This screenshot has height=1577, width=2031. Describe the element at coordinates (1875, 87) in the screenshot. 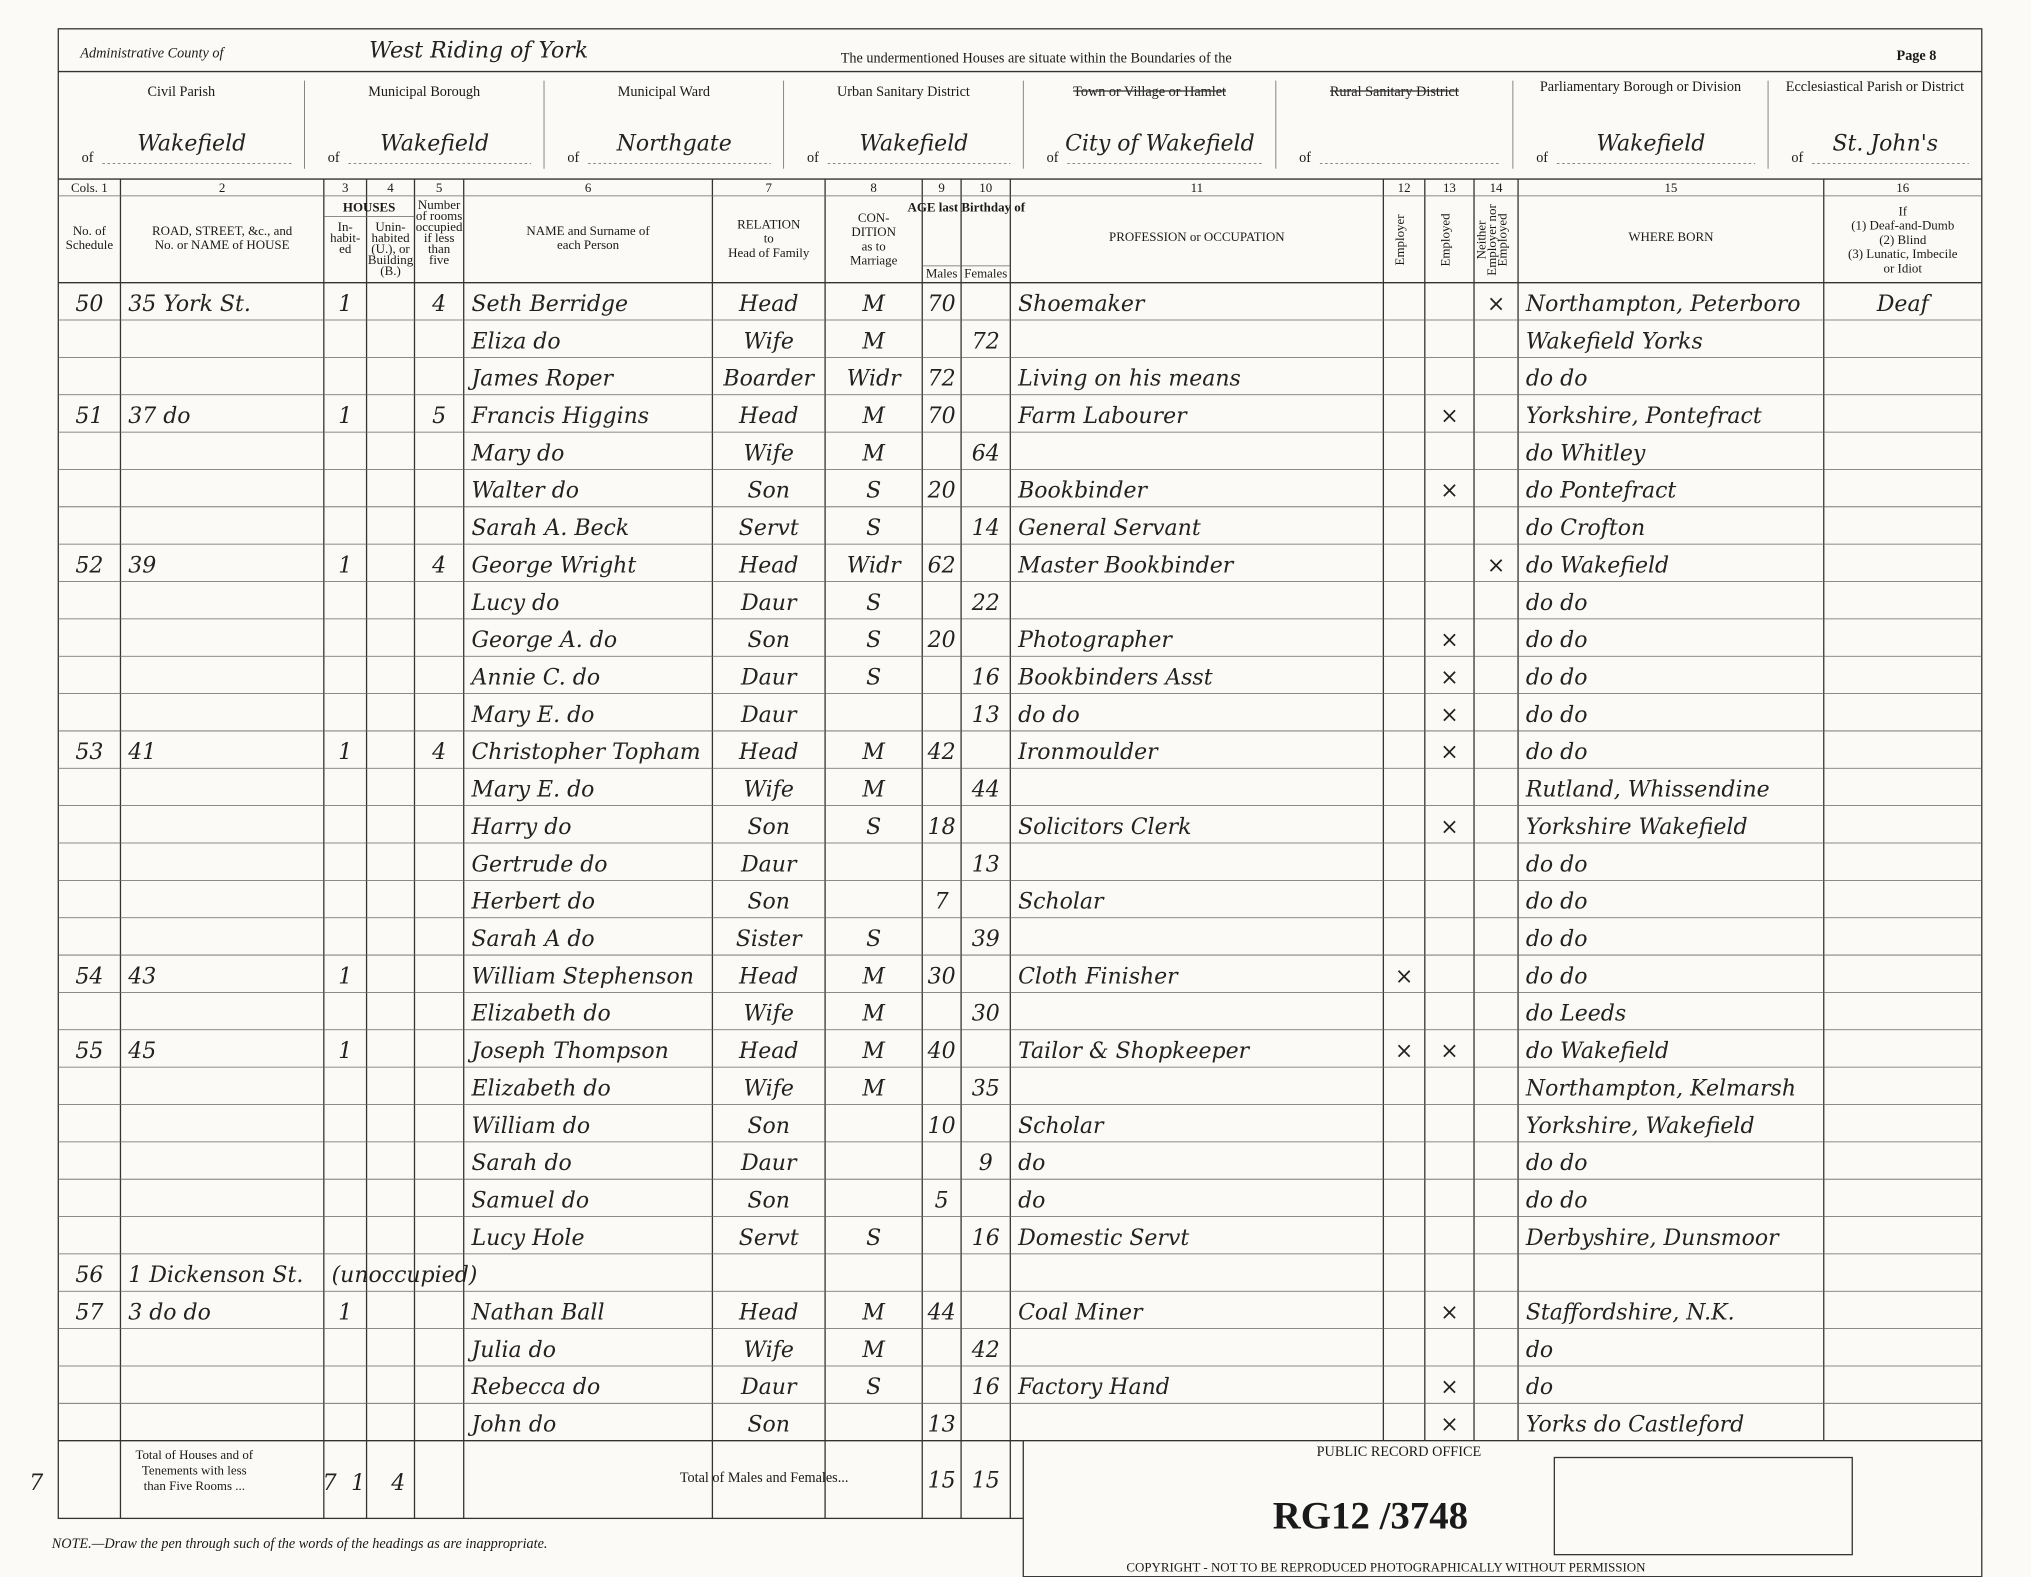

I see `district-label: Ecclesiastical Parish or District` at that location.